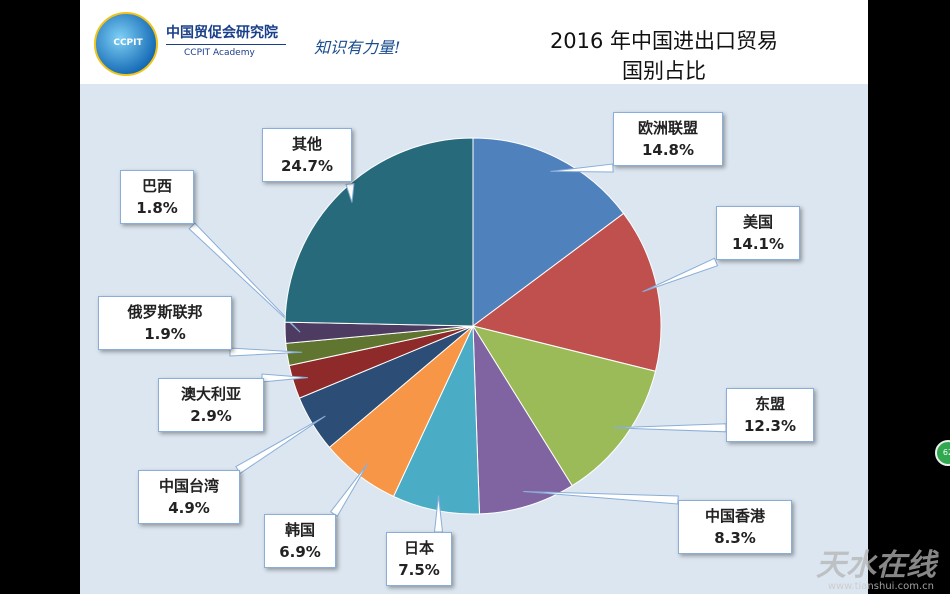  Describe the element at coordinates (211, 405) in the screenshot. I see `callout-label: 澳大利亚 2.9%` at that location.